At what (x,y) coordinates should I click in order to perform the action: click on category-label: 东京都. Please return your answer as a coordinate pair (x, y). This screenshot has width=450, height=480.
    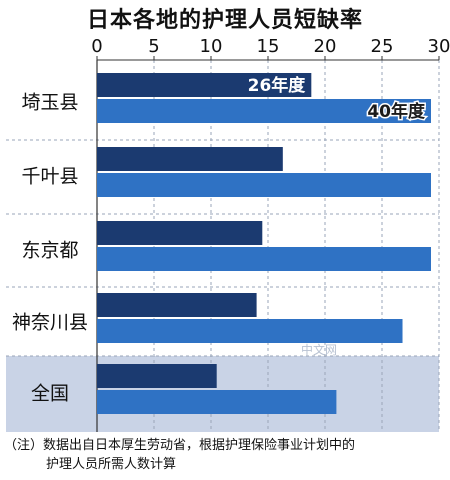
    Looking at the image, I should click on (49, 251).